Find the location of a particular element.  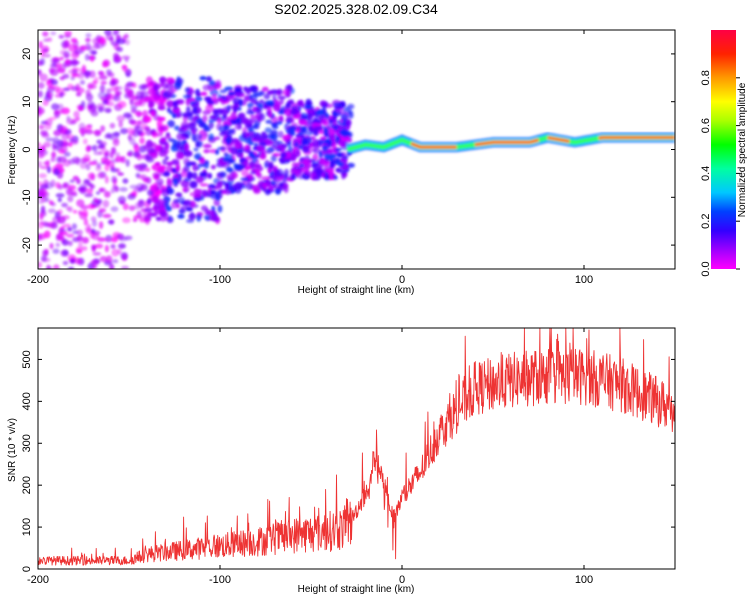

spectrogram-ridge-core is located at coordinates (558, 139).